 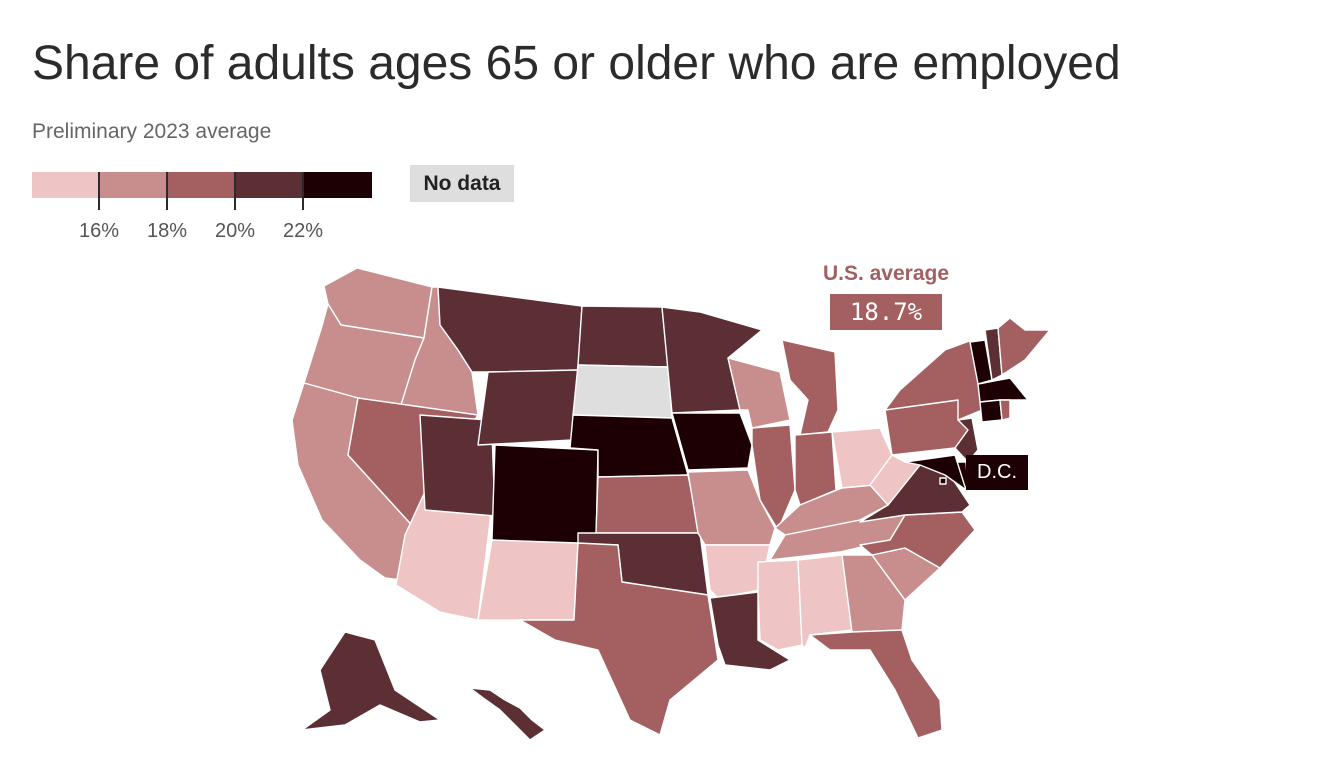 I want to click on state-nd, so click(x=623, y=336).